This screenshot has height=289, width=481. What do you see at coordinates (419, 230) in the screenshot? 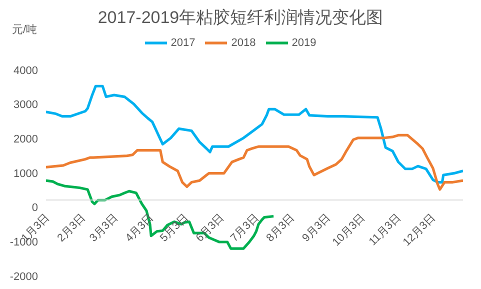
I see `x-tick-label: 12月3日` at bounding box center [419, 230].